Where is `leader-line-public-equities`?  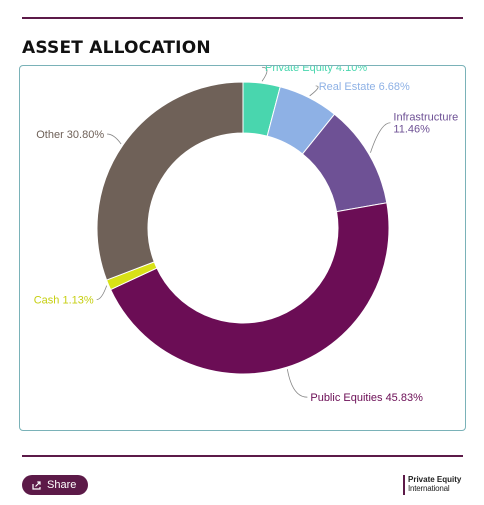 leader-line-public-equities is located at coordinates (297, 383).